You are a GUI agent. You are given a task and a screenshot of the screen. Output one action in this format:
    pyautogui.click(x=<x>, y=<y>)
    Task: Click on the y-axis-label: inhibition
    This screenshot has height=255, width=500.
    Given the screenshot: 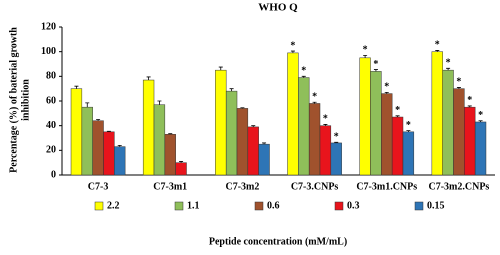 What is the action you would take?
    pyautogui.click(x=25, y=100)
    